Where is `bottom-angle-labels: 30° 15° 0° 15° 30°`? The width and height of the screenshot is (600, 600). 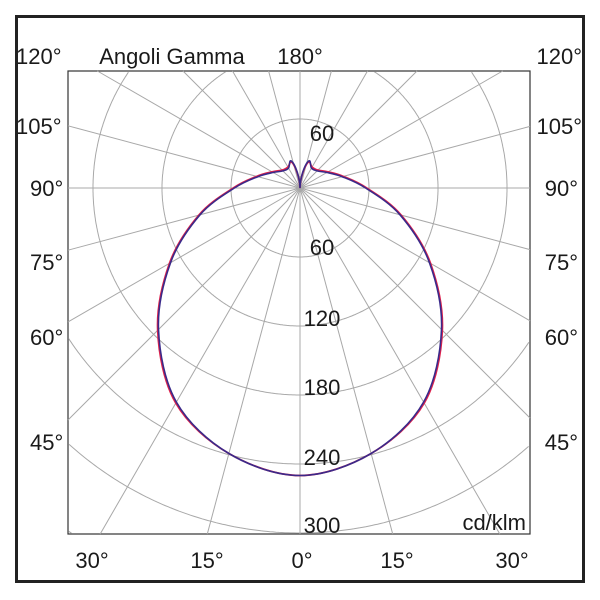 bottom-angle-labels: 30° 15° 0° 15° 30° is located at coordinates (301, 560).